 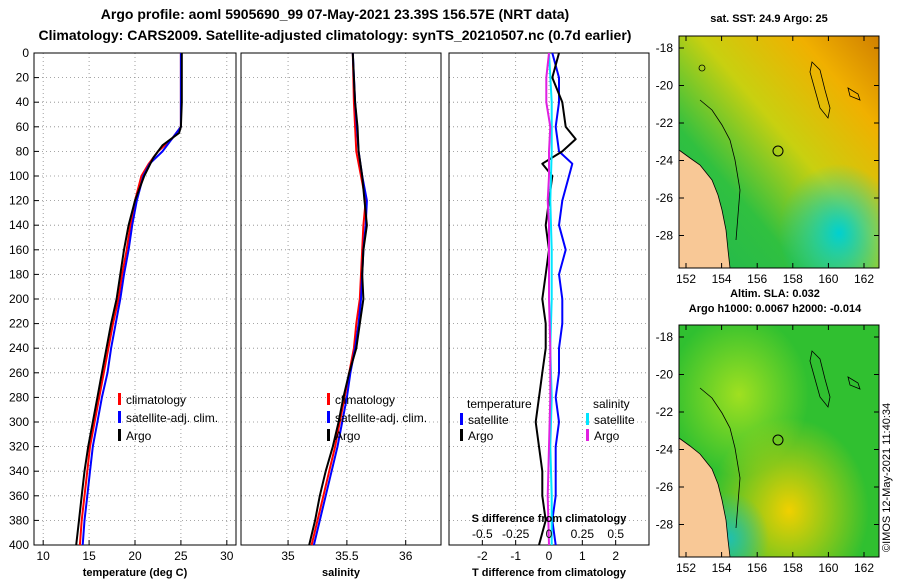 I want to click on depth-tick-label: 40, so click(x=23, y=102).